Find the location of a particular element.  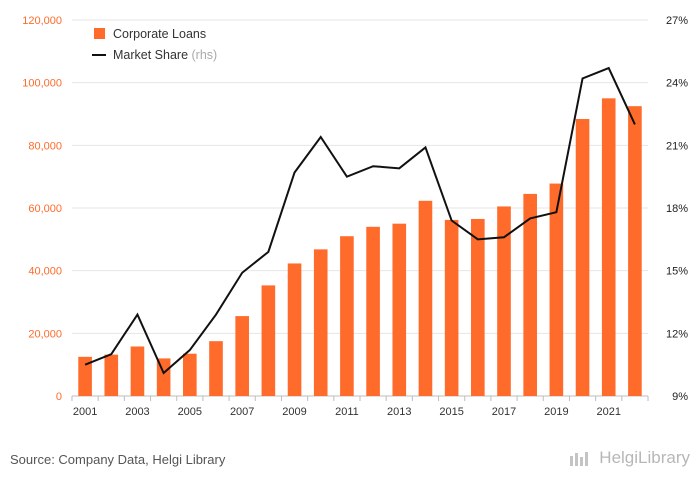

y-left-tick-label: 20,000 is located at coordinates (45, 334).